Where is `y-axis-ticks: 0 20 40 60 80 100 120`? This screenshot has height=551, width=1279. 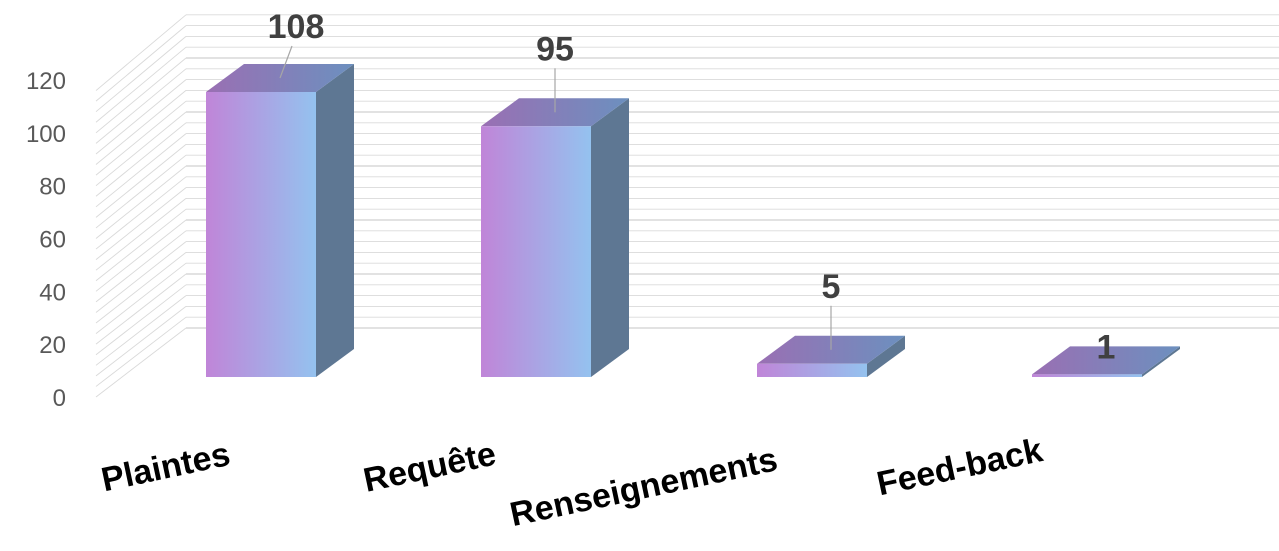 y-axis-ticks: 0 20 40 60 80 100 120 is located at coordinates (46, 240).